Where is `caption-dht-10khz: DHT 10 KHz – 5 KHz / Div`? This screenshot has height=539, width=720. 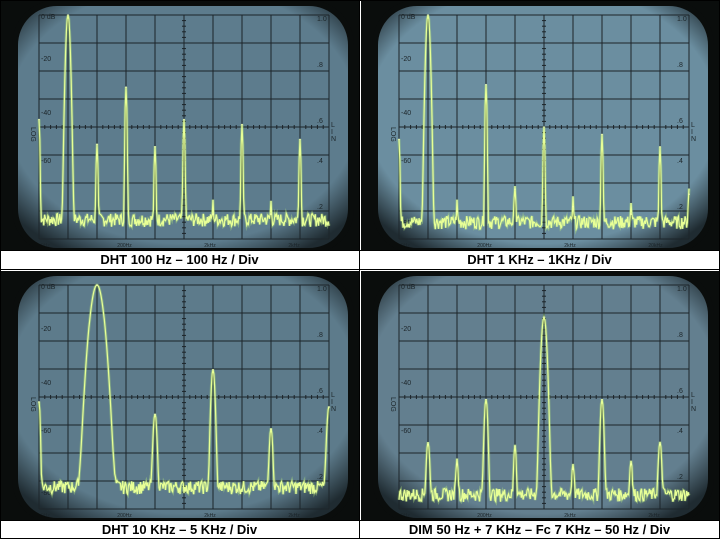
caption-dht-10khz: DHT 10 KHz – 5 KHz / Div is located at coordinates (179, 529).